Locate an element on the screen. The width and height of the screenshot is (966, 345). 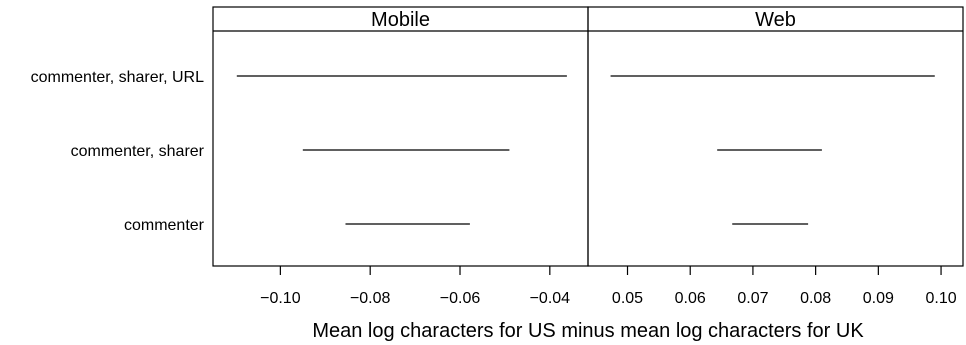
category-label: commenter, sharer, URL is located at coordinates (118, 77).